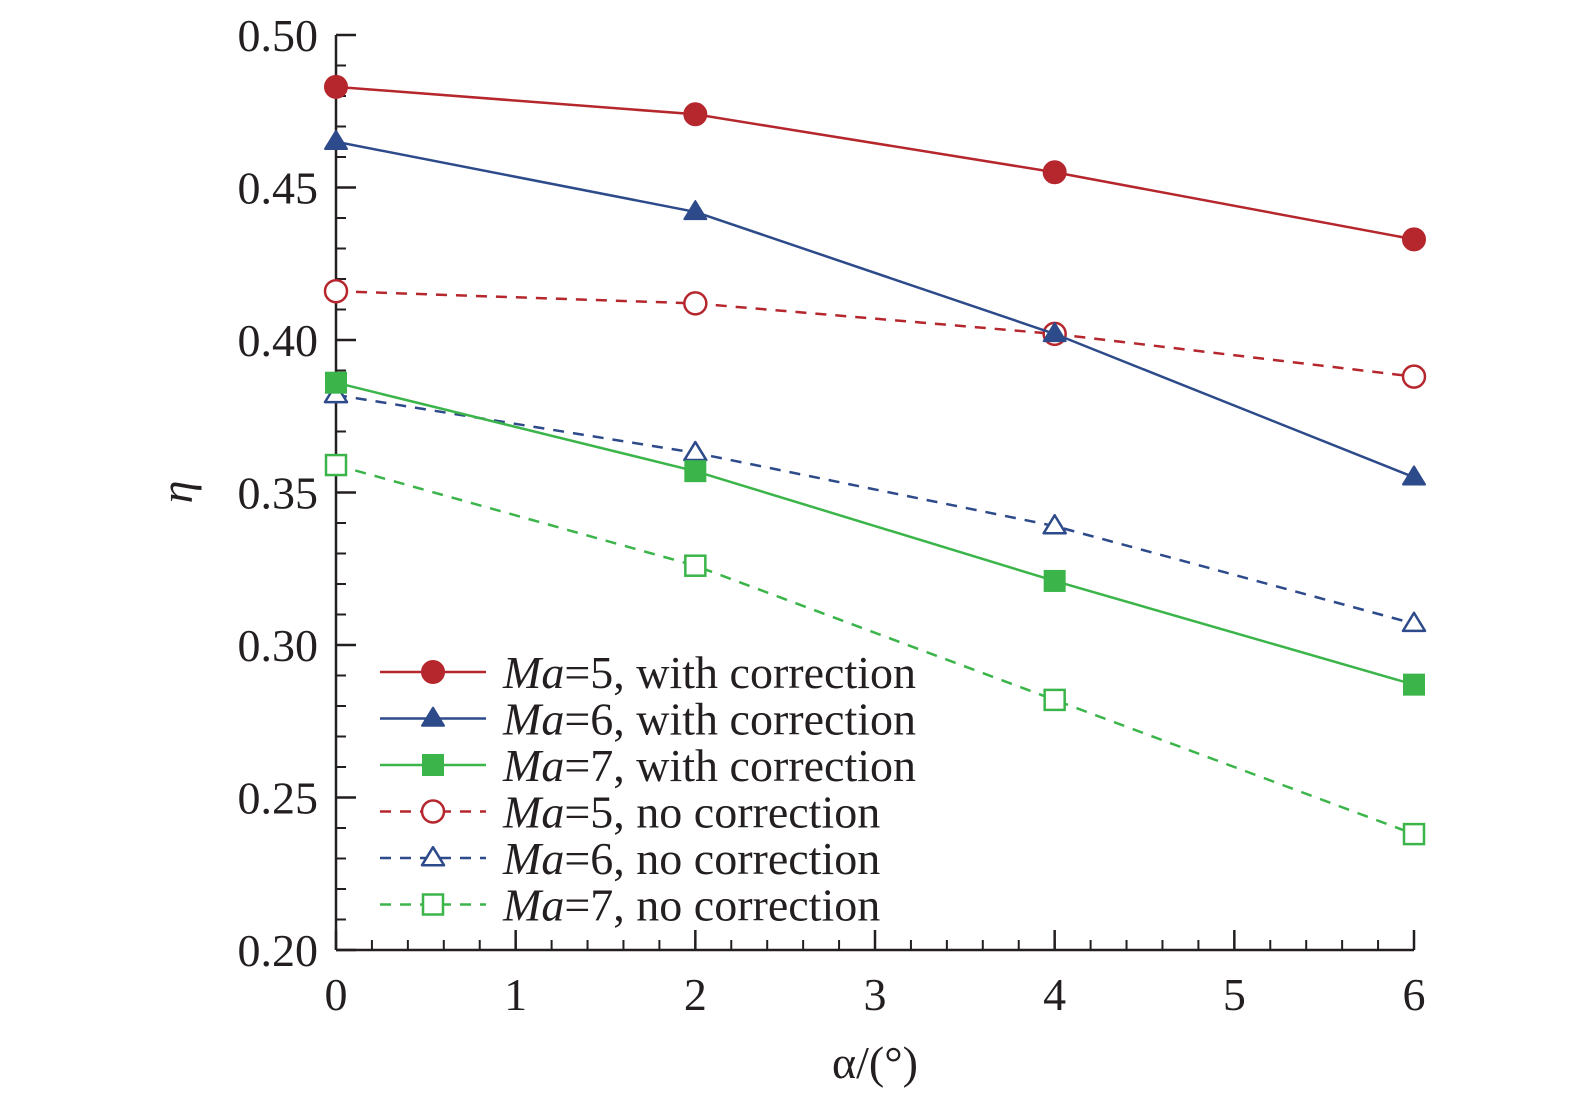 The height and width of the screenshot is (1100, 1575). What do you see at coordinates (278, 950) in the screenshot?
I see `y-tick-label: 0.20` at bounding box center [278, 950].